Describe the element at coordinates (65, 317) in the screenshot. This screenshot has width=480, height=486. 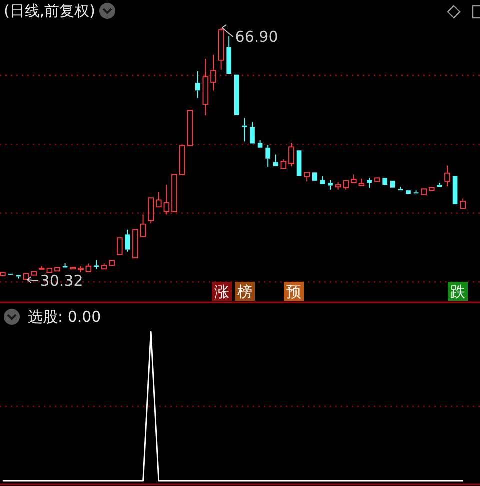
I see `chart-title: 选股: 0.00` at that location.